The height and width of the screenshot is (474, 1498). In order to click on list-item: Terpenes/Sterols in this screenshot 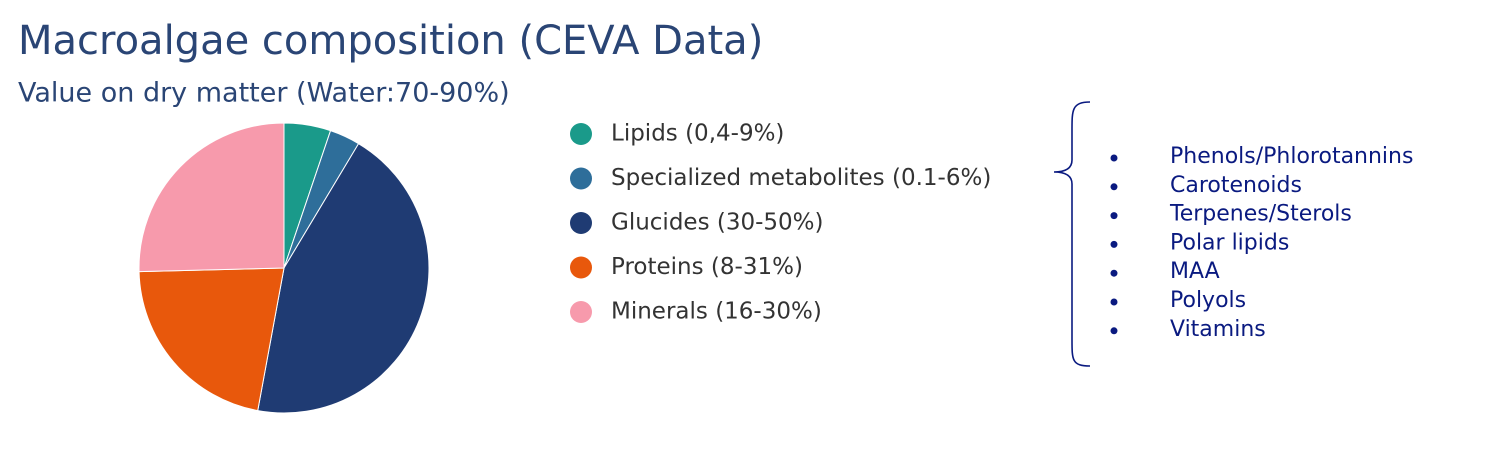, I will do `click(1260, 214)`.